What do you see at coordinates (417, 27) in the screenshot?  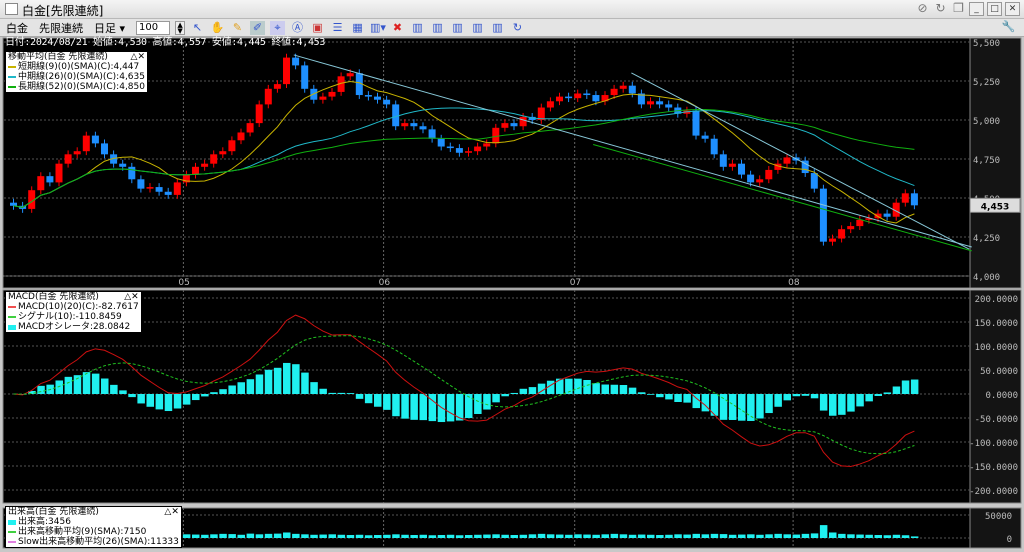 I see `bar1-icon: ▥` at bounding box center [417, 27].